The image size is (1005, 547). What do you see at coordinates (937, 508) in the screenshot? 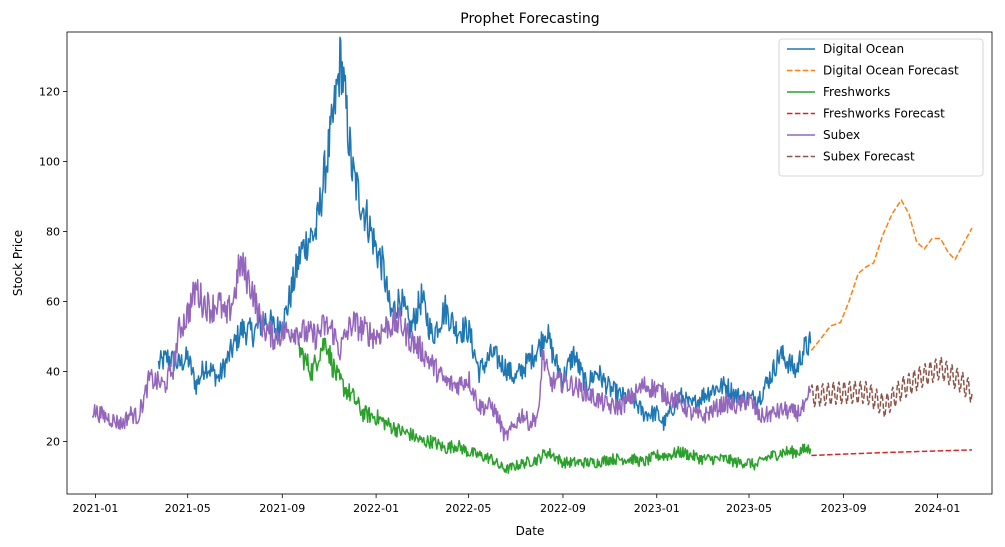
I see `x-tick-label: 2024-01` at bounding box center [937, 508].